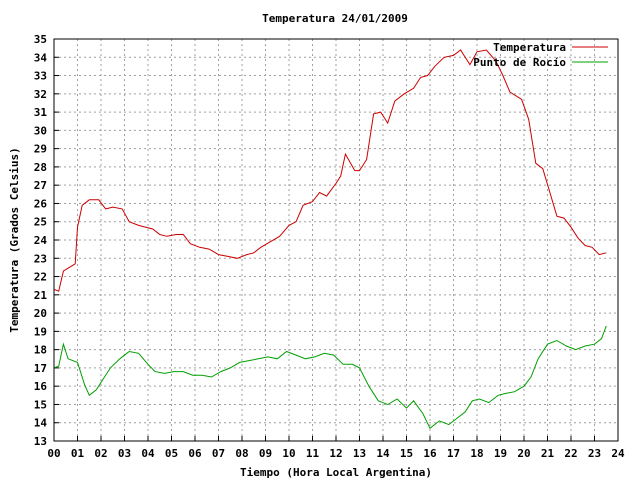 This screenshot has height=480, width=640. Describe the element at coordinates (570, 453) in the screenshot. I see `x-tick-label: 22` at that location.